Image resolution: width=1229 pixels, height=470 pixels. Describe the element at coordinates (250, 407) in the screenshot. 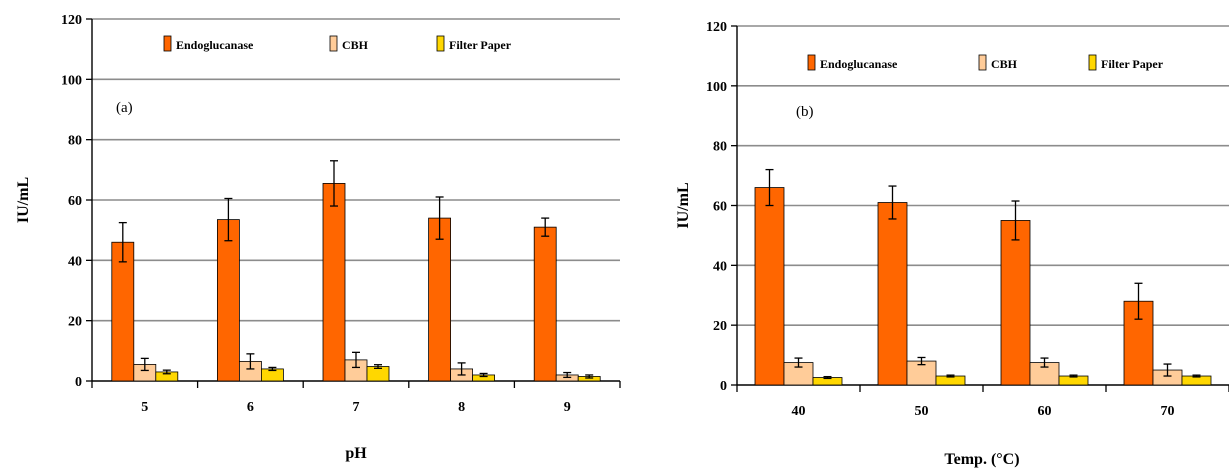

I see `x-tick-label: 6` at that location.